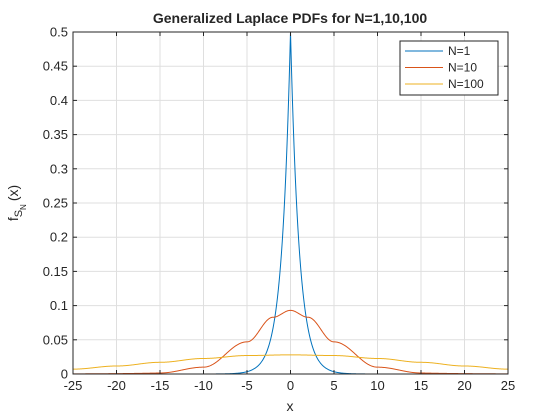 The height and width of the screenshot is (420, 560). I want to click on chart-title: Generalized Laplace PDFs for N=1,10,100, so click(290, 18).